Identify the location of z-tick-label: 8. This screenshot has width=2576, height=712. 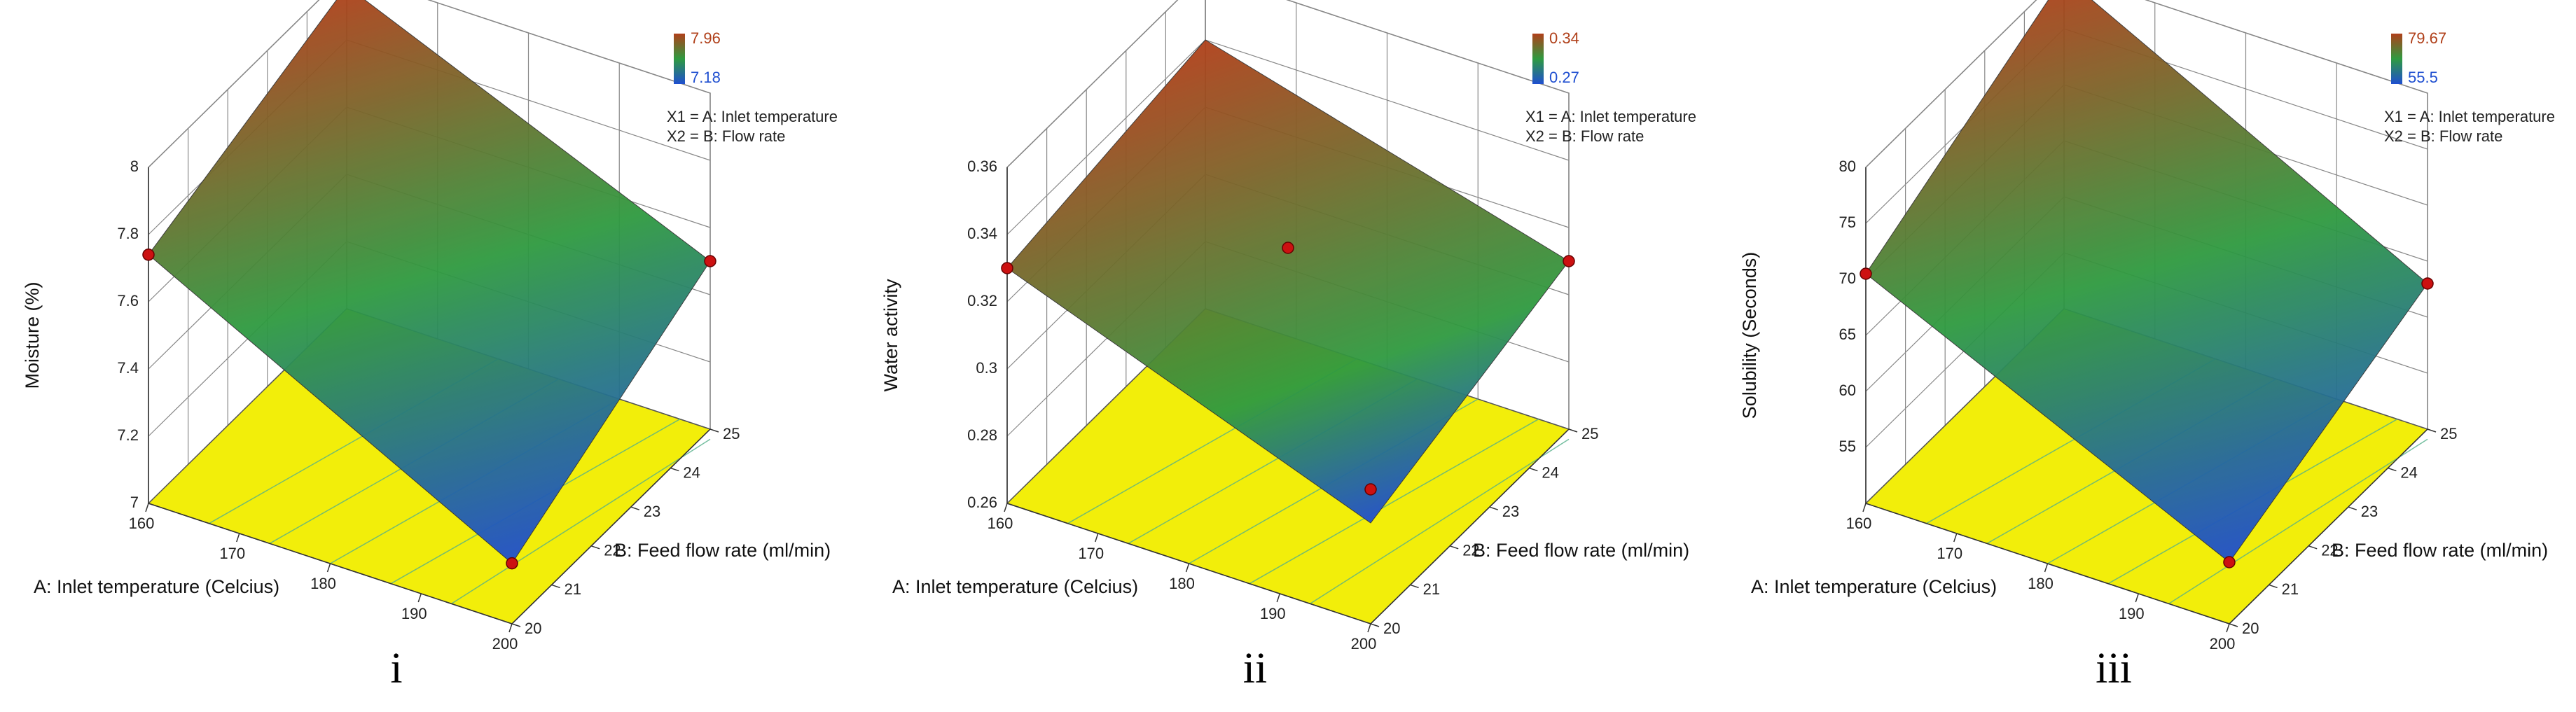
(135, 166).